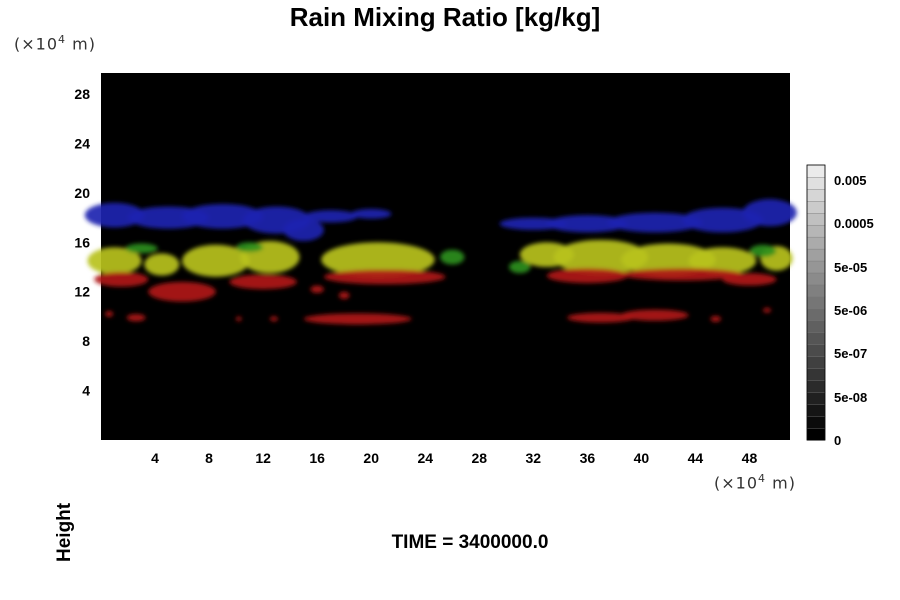 The image size is (900, 600). What do you see at coordinates (82, 292) in the screenshot?
I see `y-tick-label: 12` at bounding box center [82, 292].